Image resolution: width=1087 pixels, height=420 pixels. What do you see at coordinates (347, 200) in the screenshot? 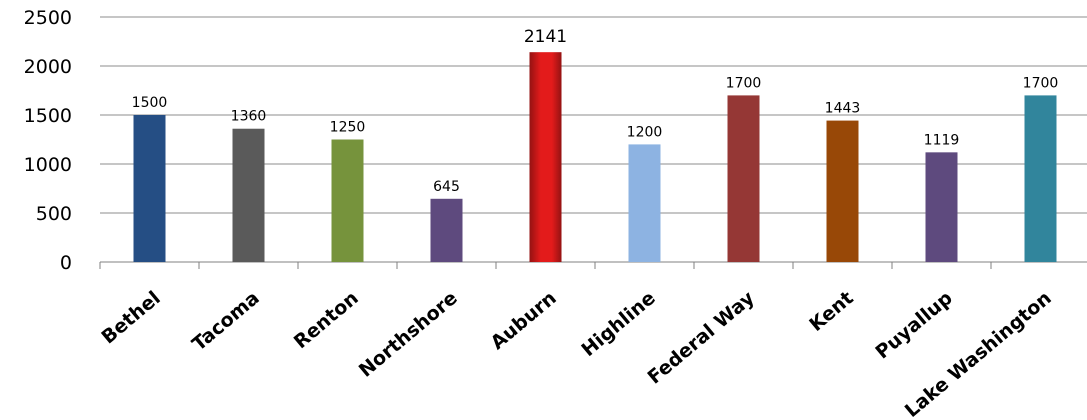
I see `bar-renton` at bounding box center [347, 200].